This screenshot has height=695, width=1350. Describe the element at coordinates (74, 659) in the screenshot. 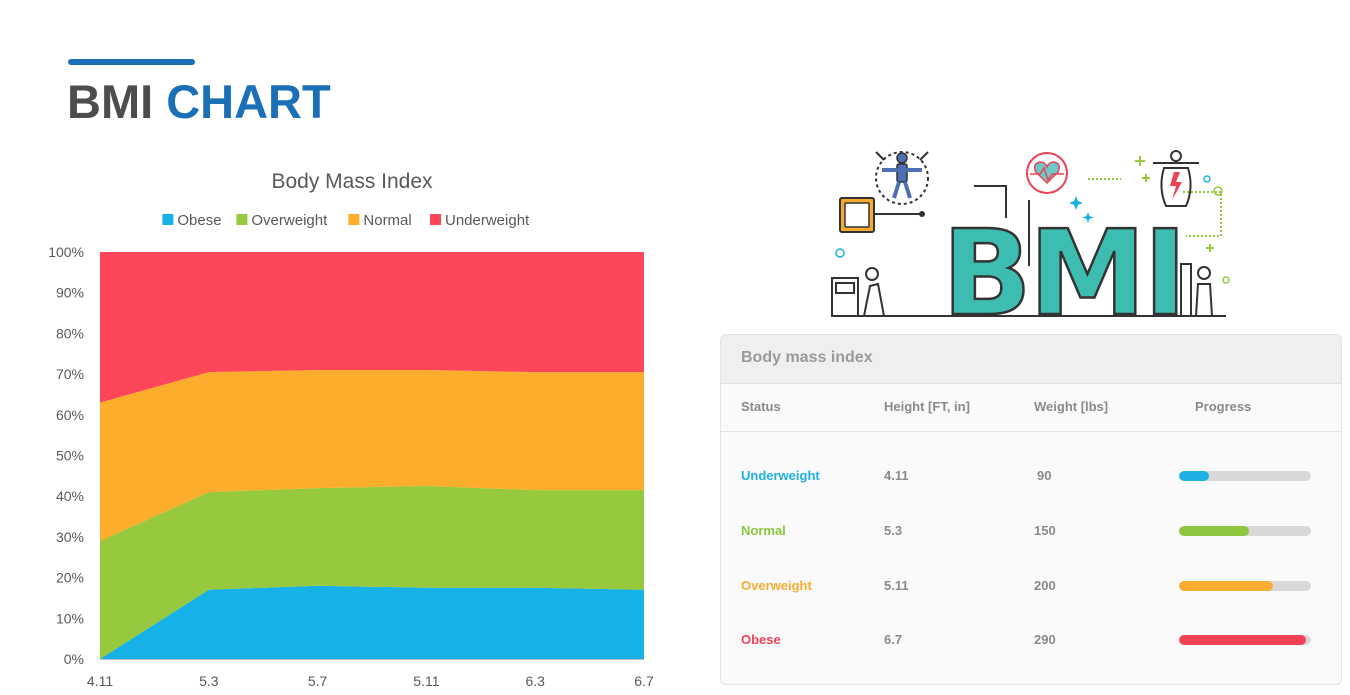

I see `y-tick-label: 0%` at that location.